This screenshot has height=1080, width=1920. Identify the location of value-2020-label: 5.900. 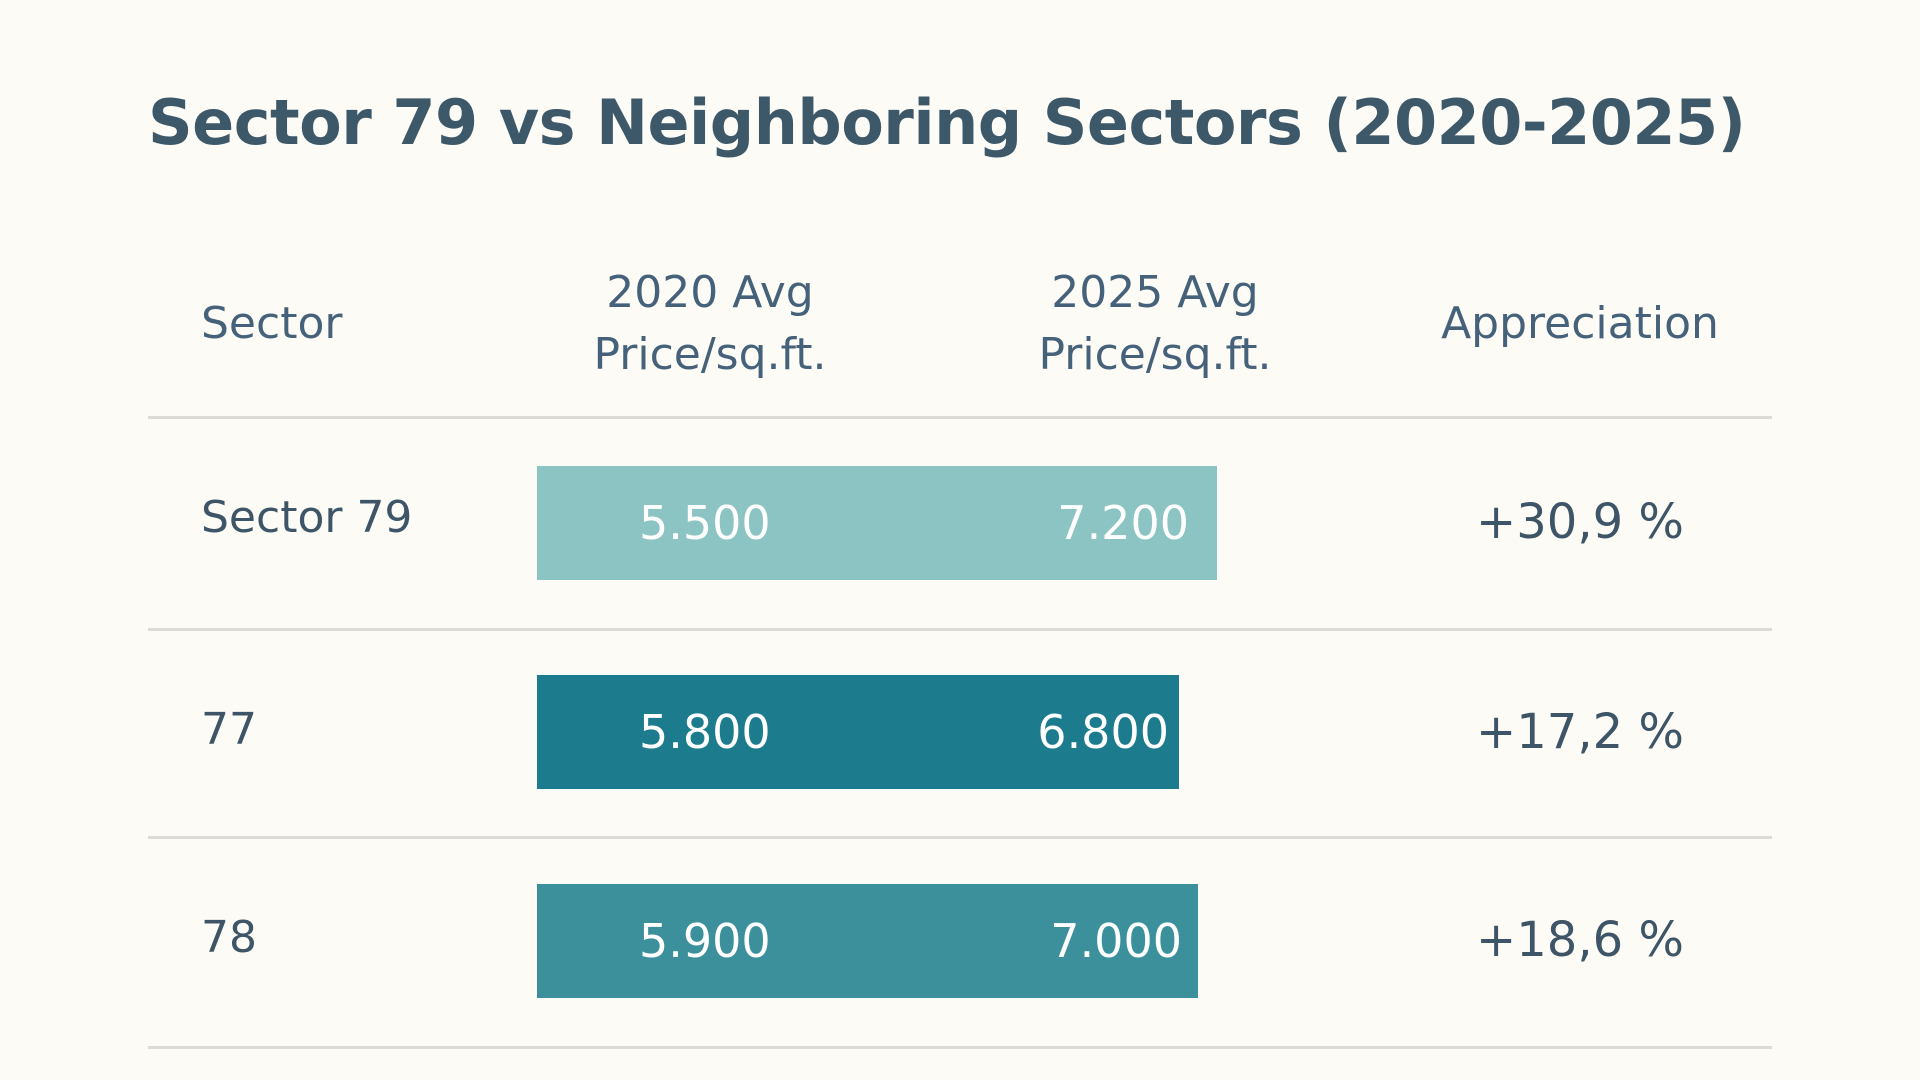
(705, 941).